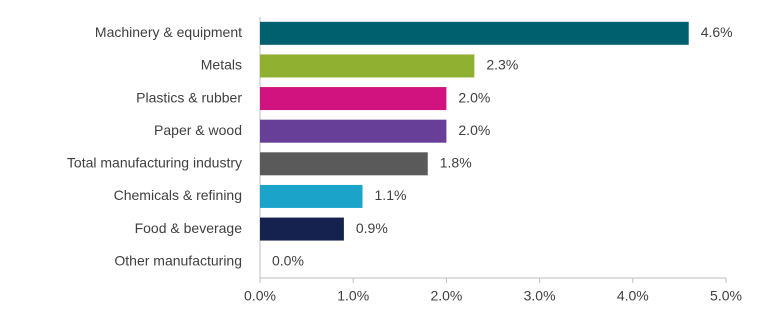 The height and width of the screenshot is (333, 770). Describe the element at coordinates (717, 32) in the screenshot. I see `data-label: 4.6%` at that location.